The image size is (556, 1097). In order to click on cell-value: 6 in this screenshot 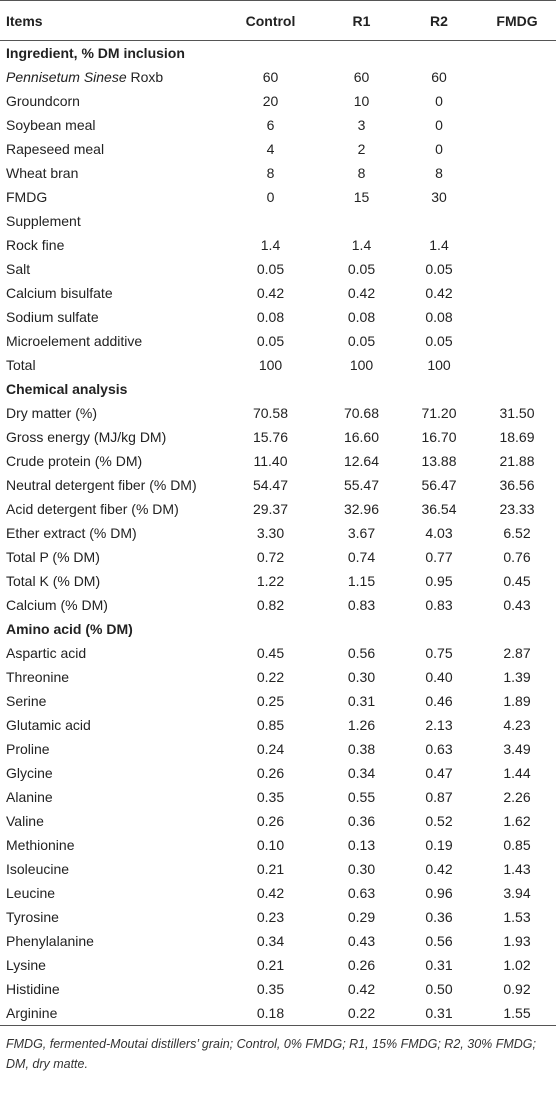, I will do `click(270, 125)`.